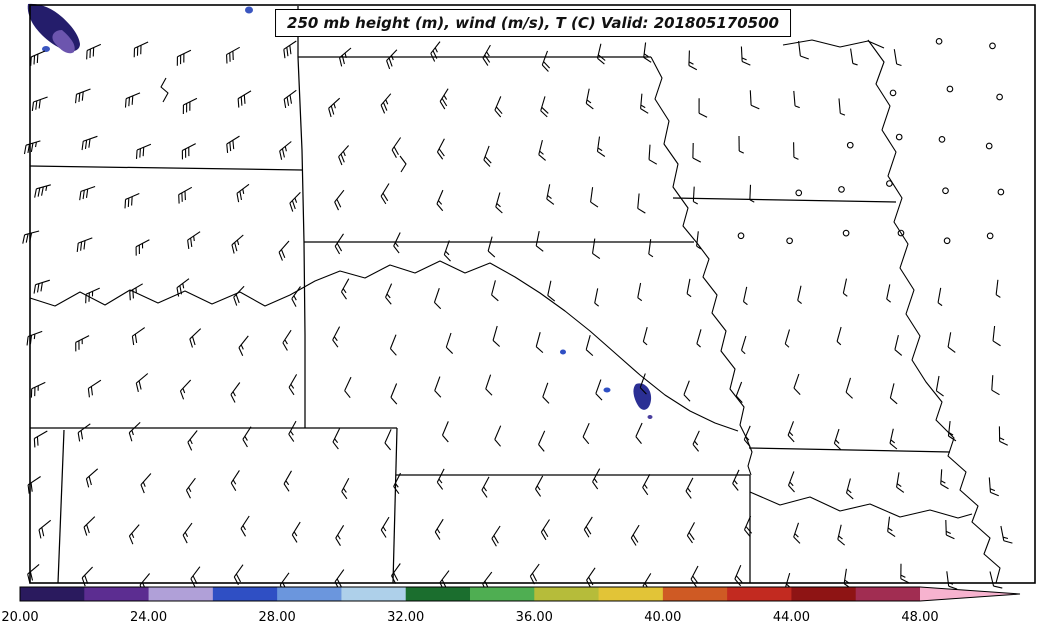  What do you see at coordinates (849, 450) in the screenshot?
I see `ia-mo-border` at bounding box center [849, 450].